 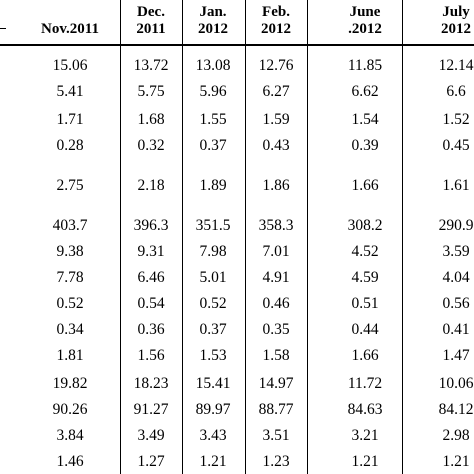 I want to click on table-cell: 1.61, so click(x=456, y=185).